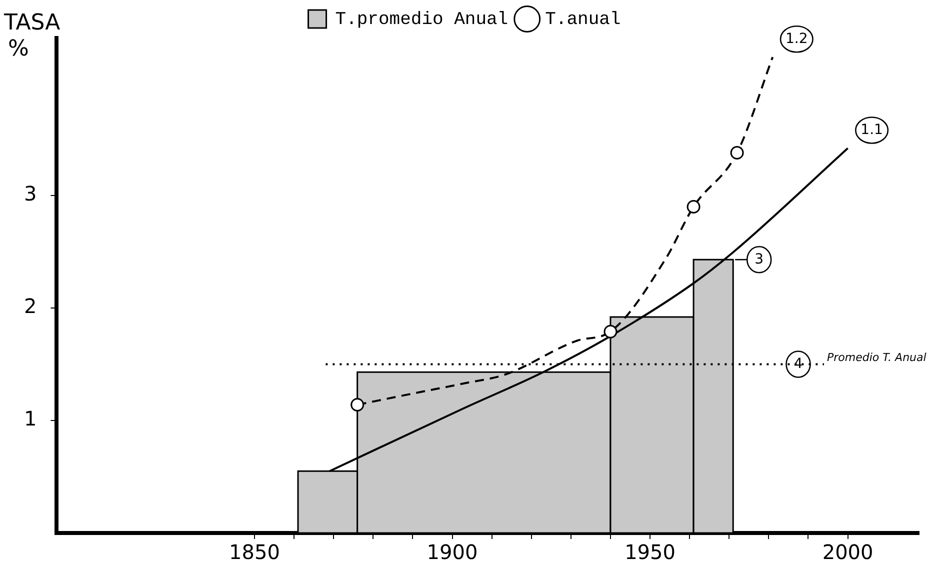  I want to click on y-tick-label: 3, so click(30, 194).